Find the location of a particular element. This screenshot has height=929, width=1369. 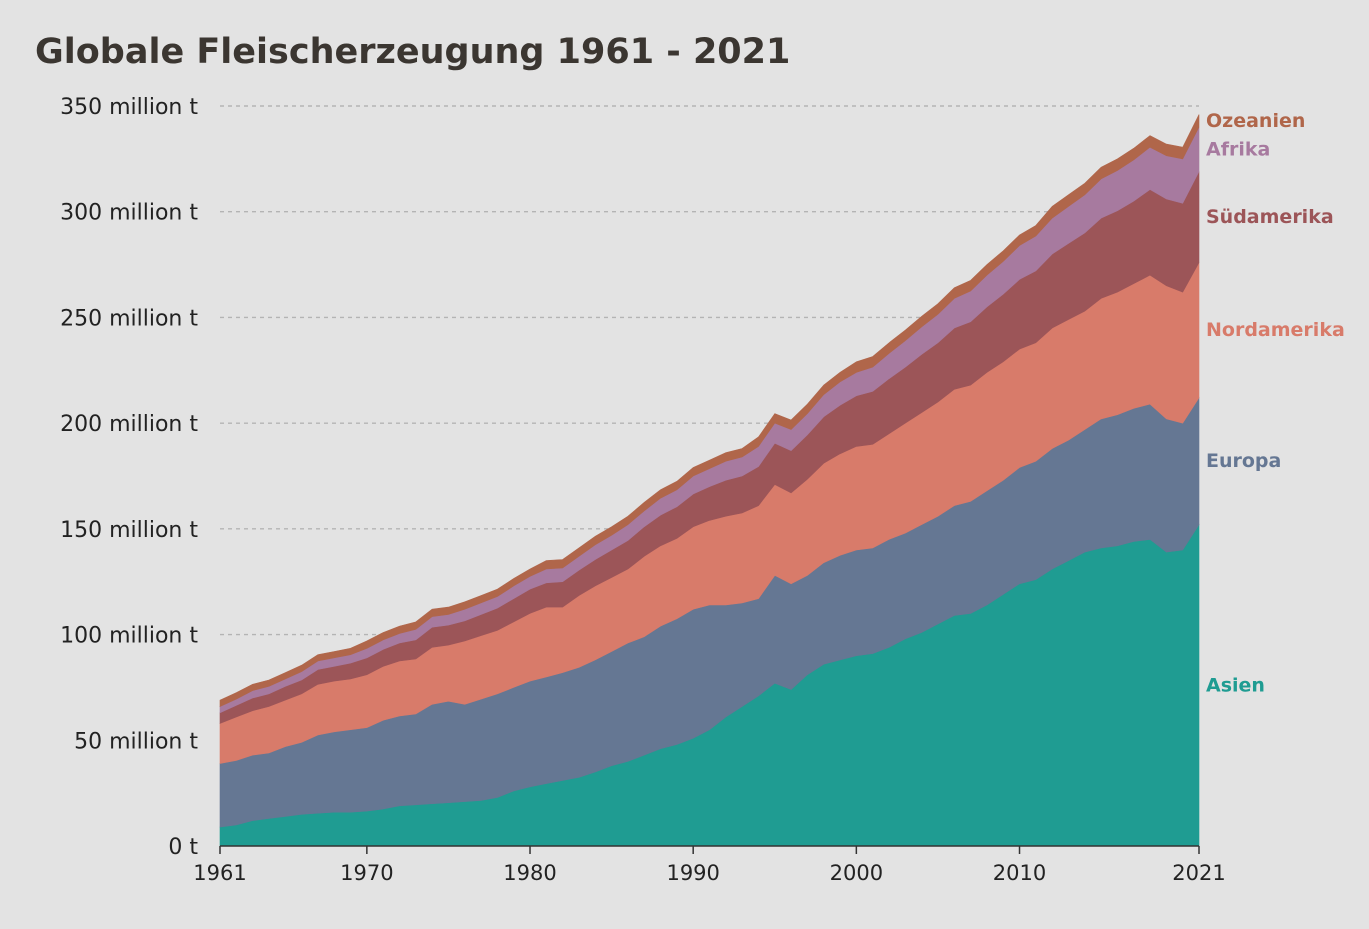

y-tick-label: 300 million t is located at coordinates (129, 213).